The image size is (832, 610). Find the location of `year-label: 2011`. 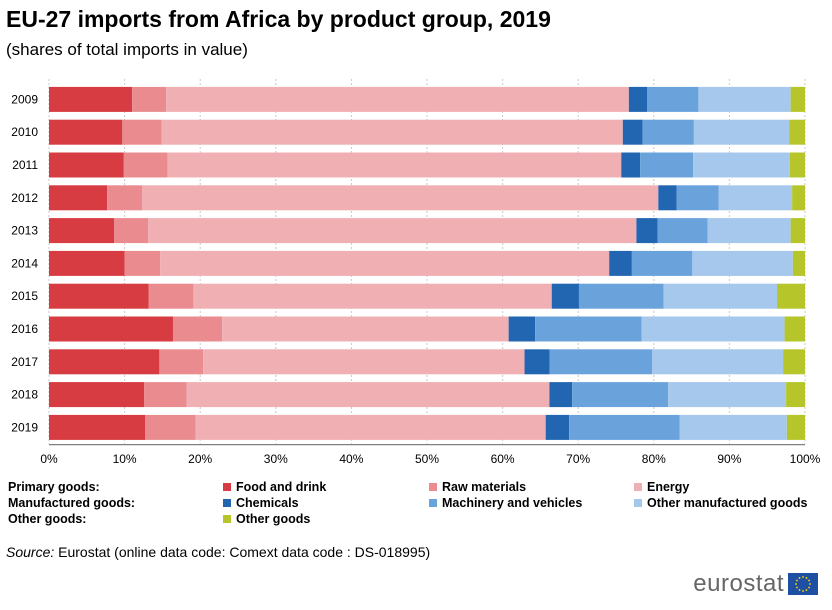

year-label: 2011 is located at coordinates (25, 165).